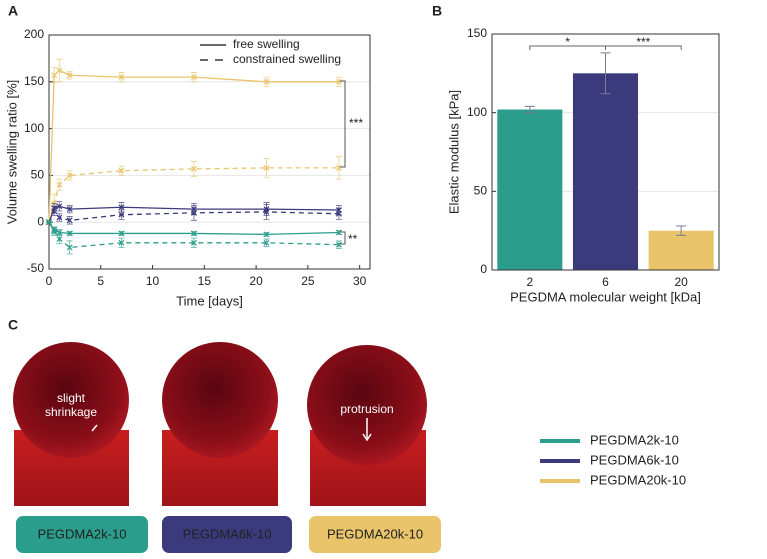 This screenshot has width=767, height=559. What do you see at coordinates (287, 59) in the screenshot?
I see `legend-label: constrained swelling` at bounding box center [287, 59].